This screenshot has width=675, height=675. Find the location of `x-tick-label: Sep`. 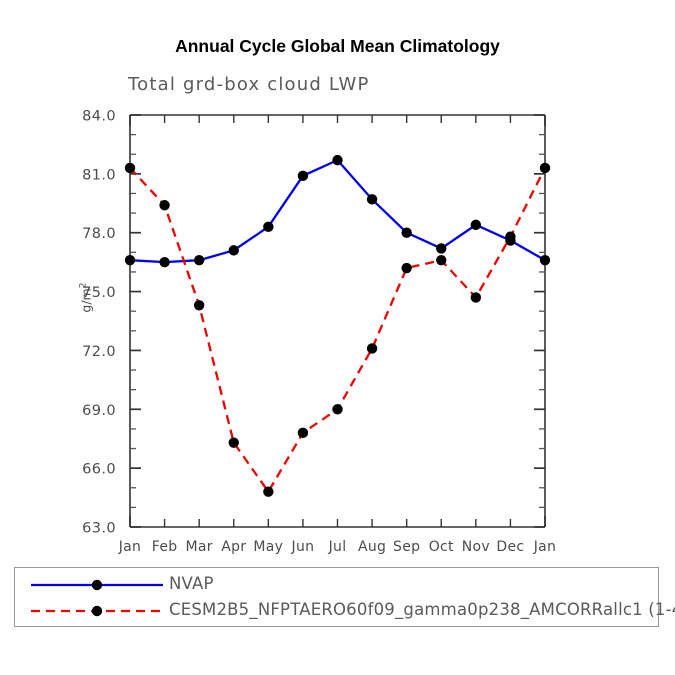

x-tick-label: Sep is located at coordinates (406, 547).